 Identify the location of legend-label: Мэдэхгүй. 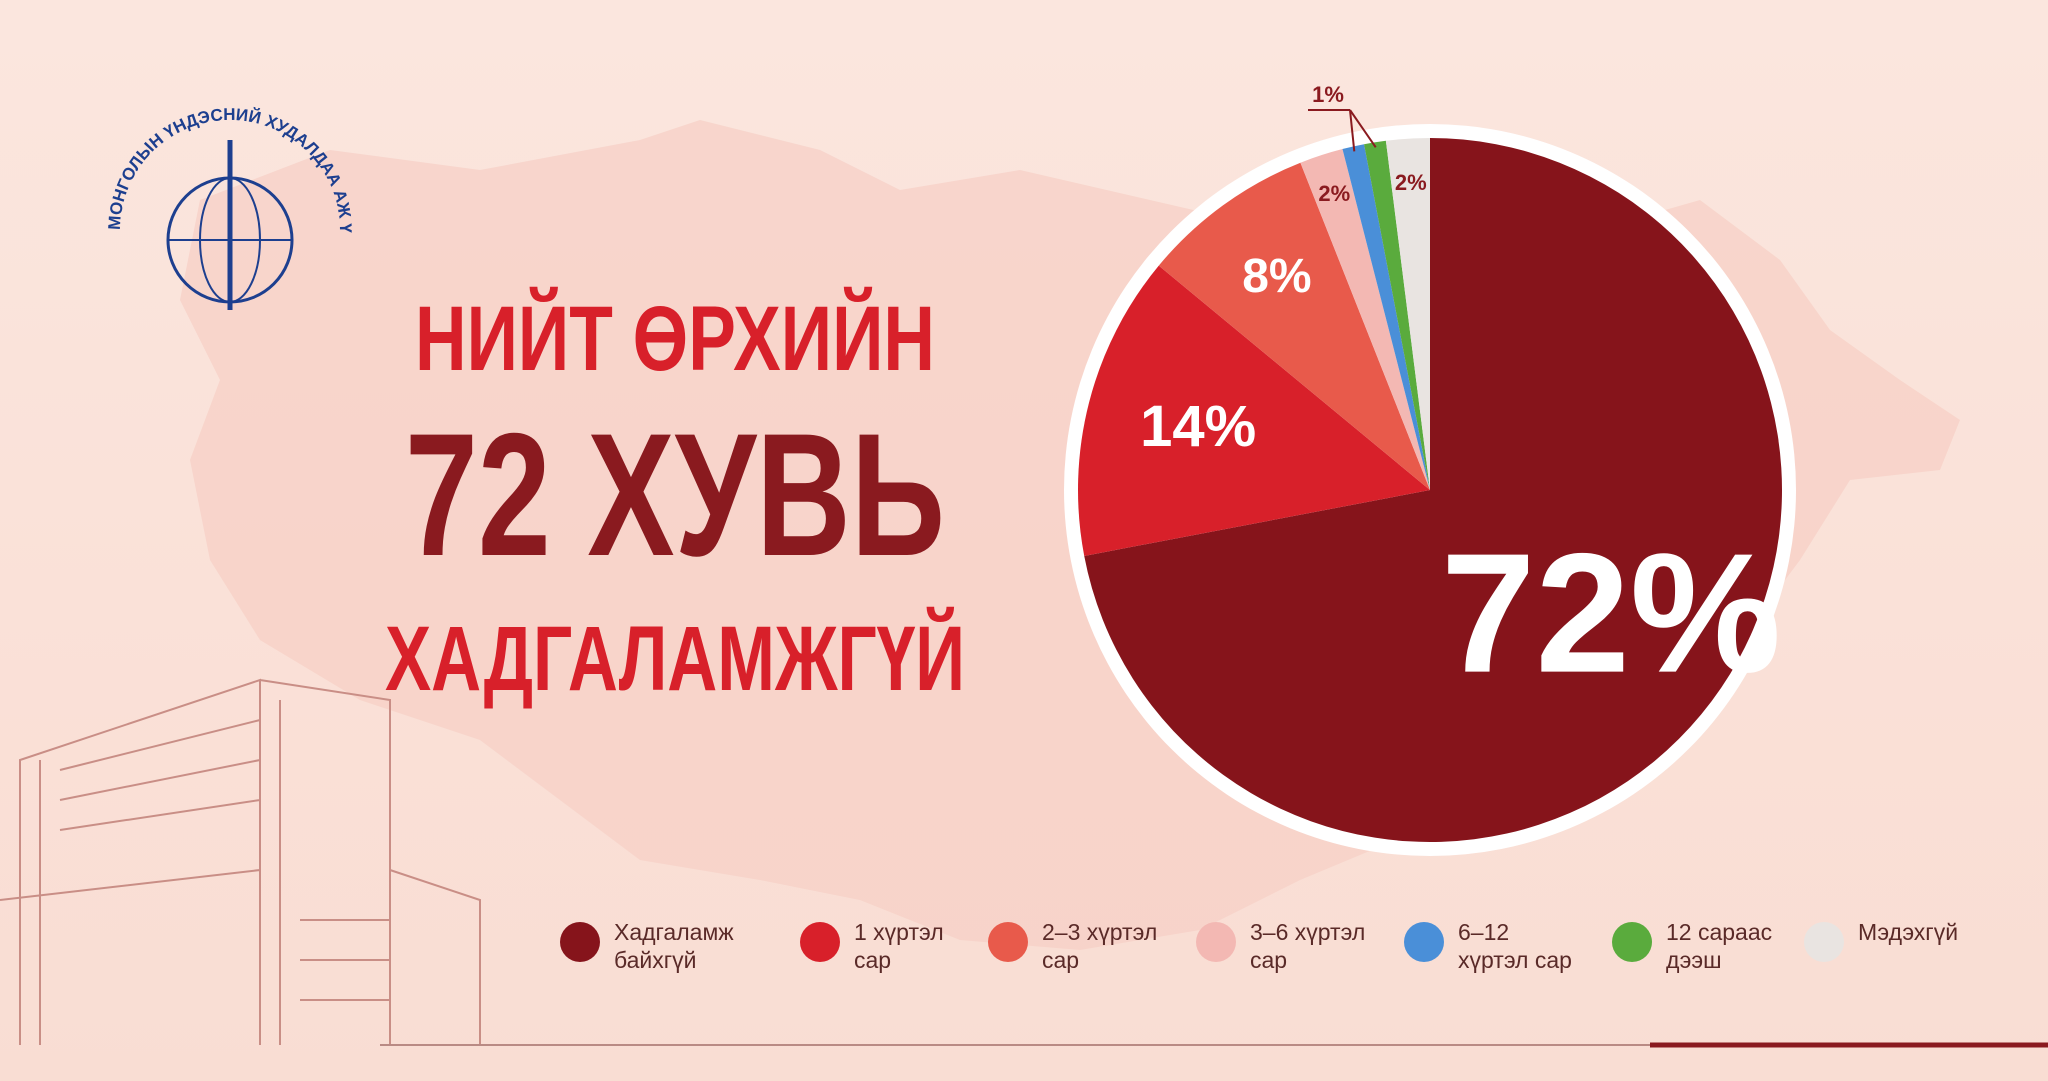
(1908, 932).